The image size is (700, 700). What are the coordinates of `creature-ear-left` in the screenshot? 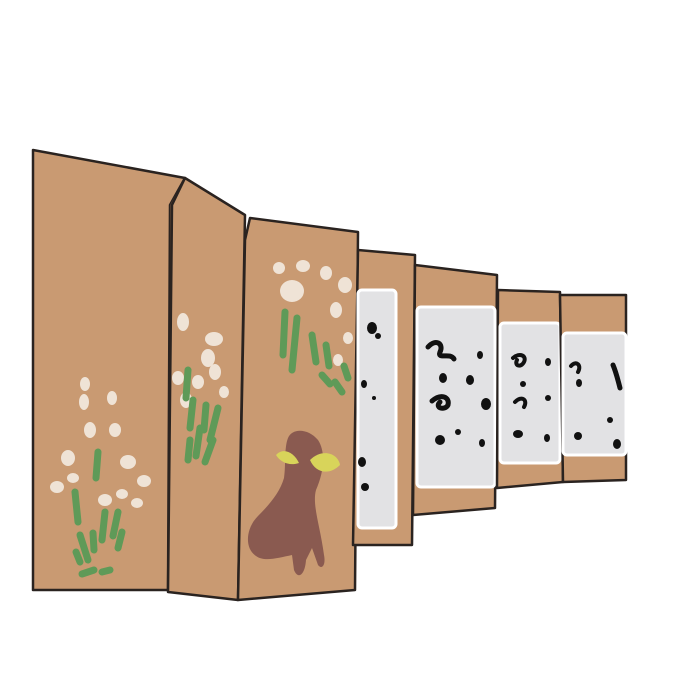 It's located at (287, 458).